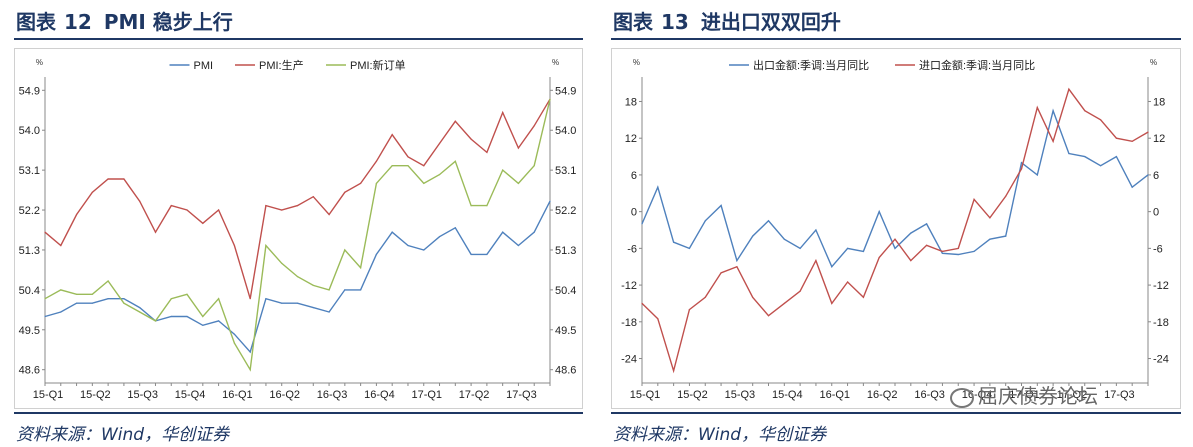 The image size is (1193, 447). Describe the element at coordinates (1156, 213) in the screenshot. I see `y-tick-label-right: 0` at that location.